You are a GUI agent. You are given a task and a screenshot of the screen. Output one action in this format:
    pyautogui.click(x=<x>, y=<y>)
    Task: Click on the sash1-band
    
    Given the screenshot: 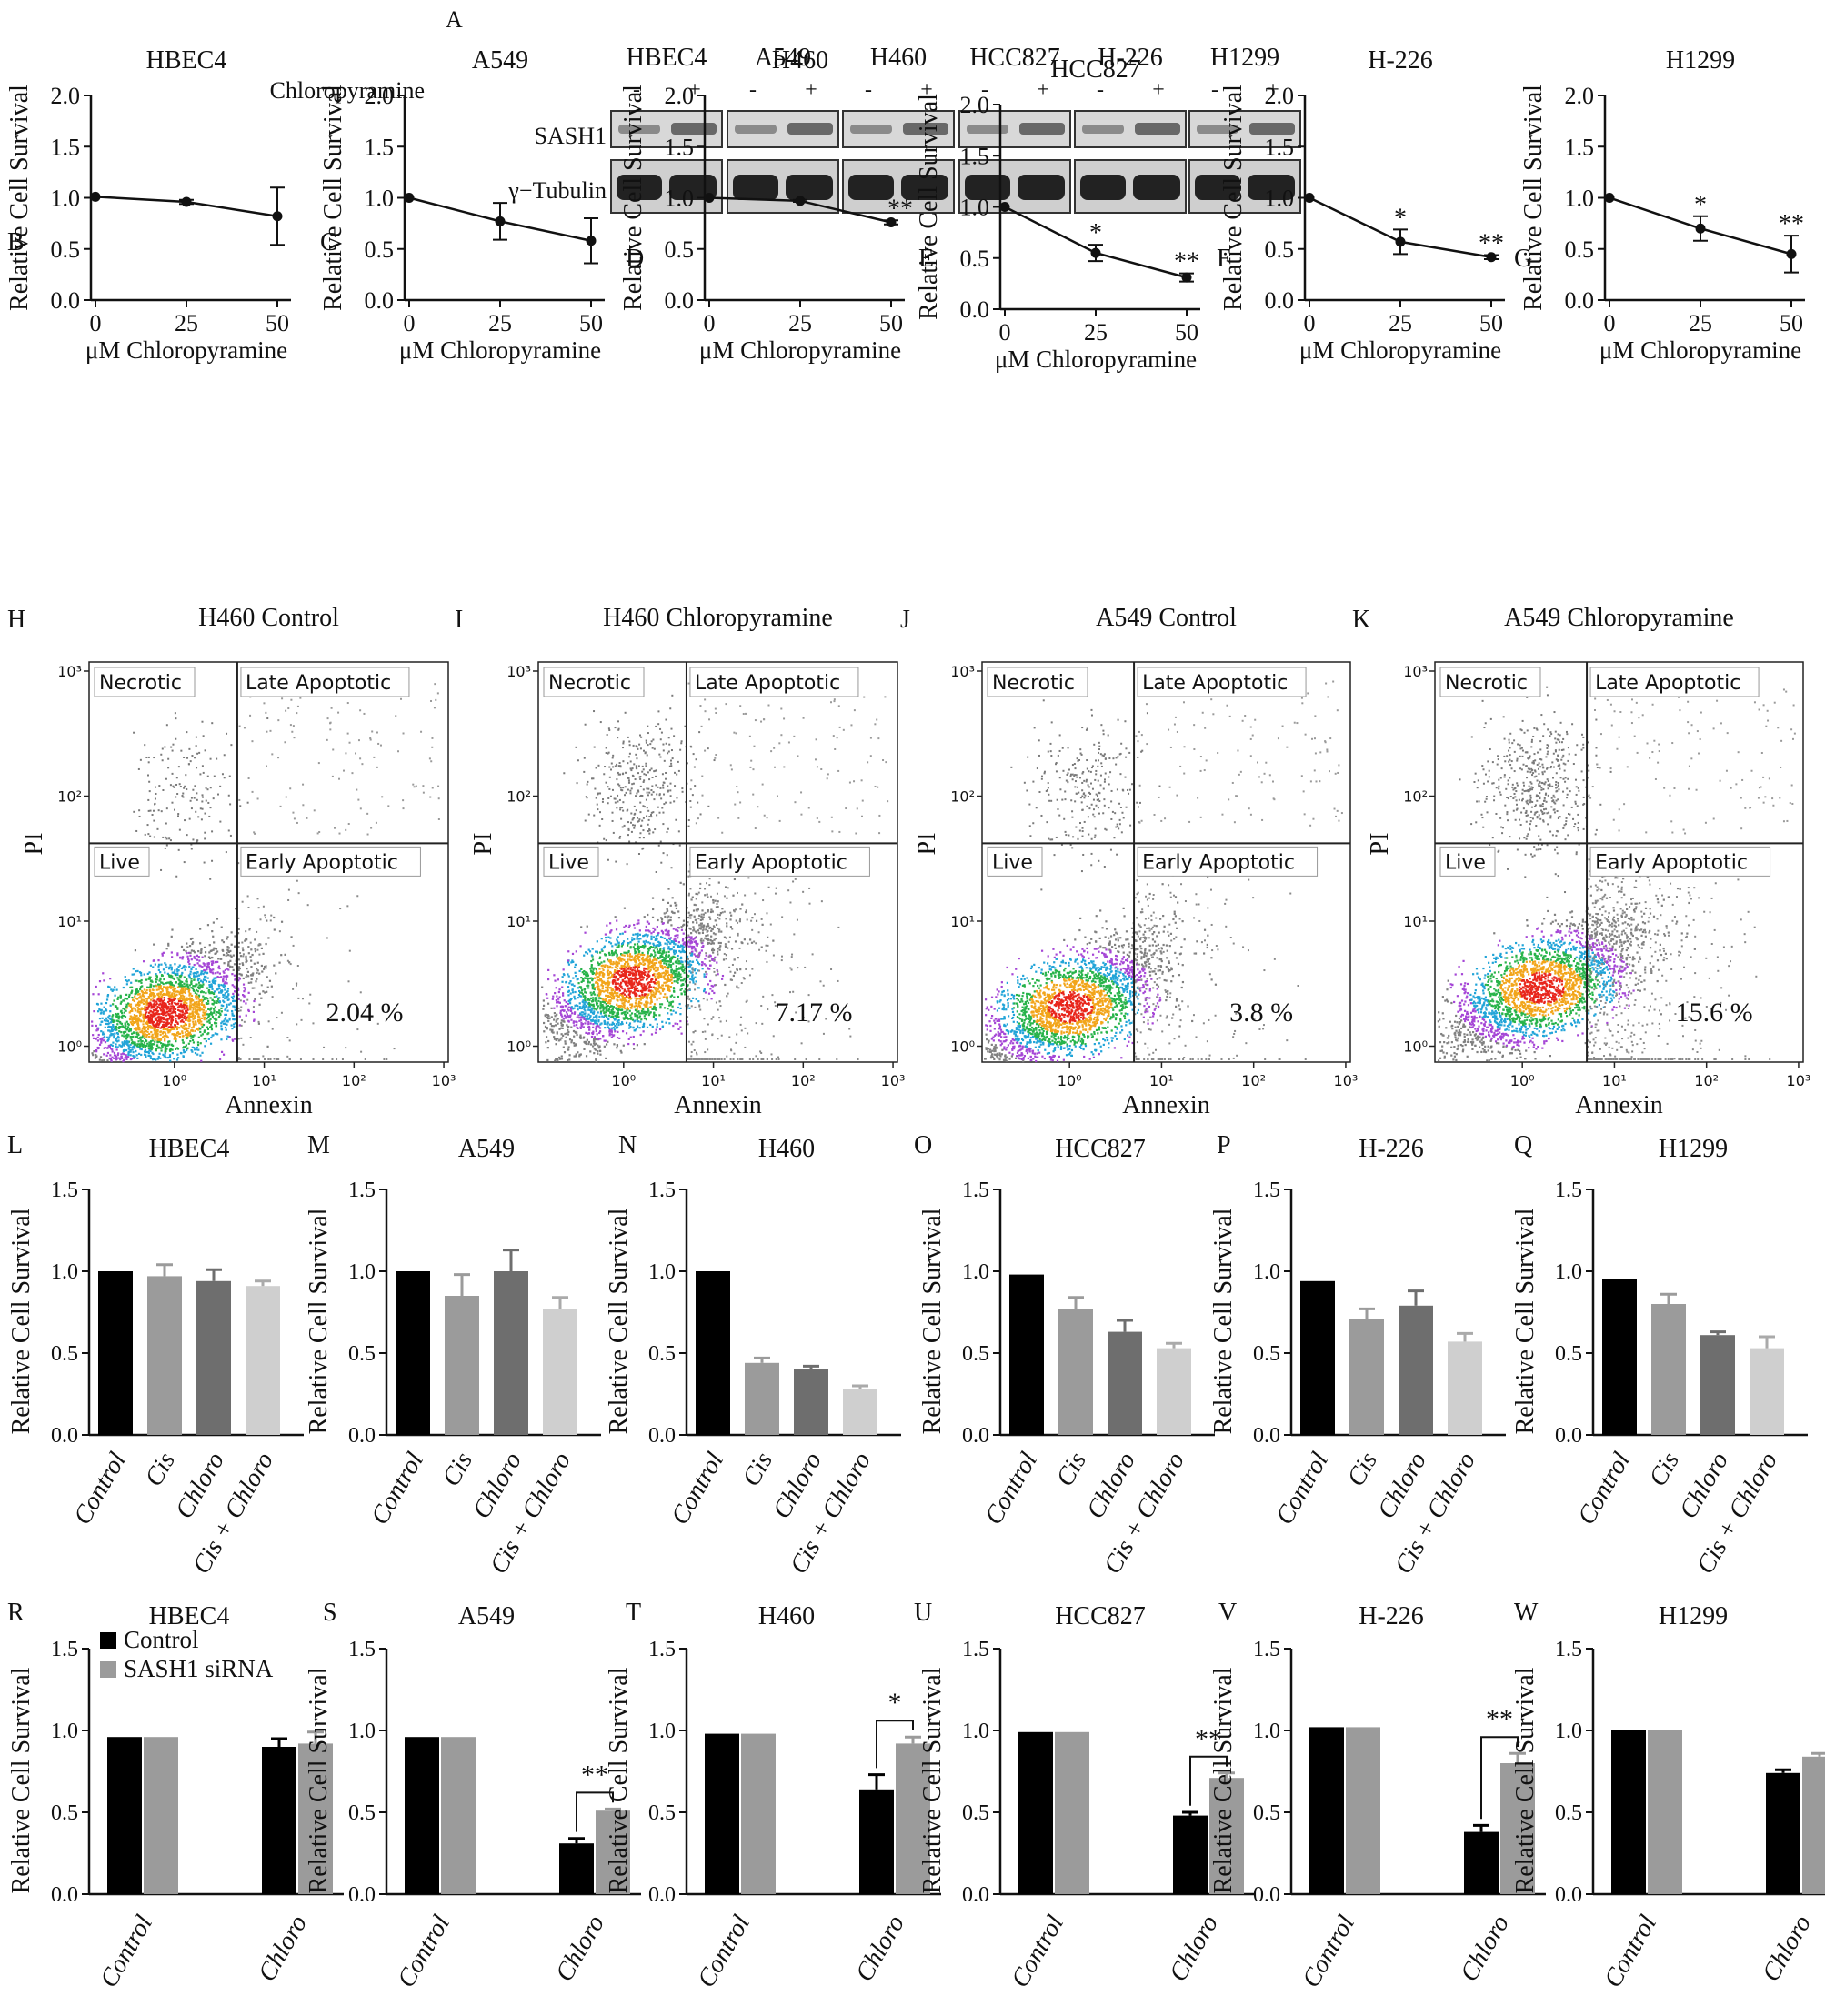 What is the action you would take?
    pyautogui.click(x=810, y=129)
    